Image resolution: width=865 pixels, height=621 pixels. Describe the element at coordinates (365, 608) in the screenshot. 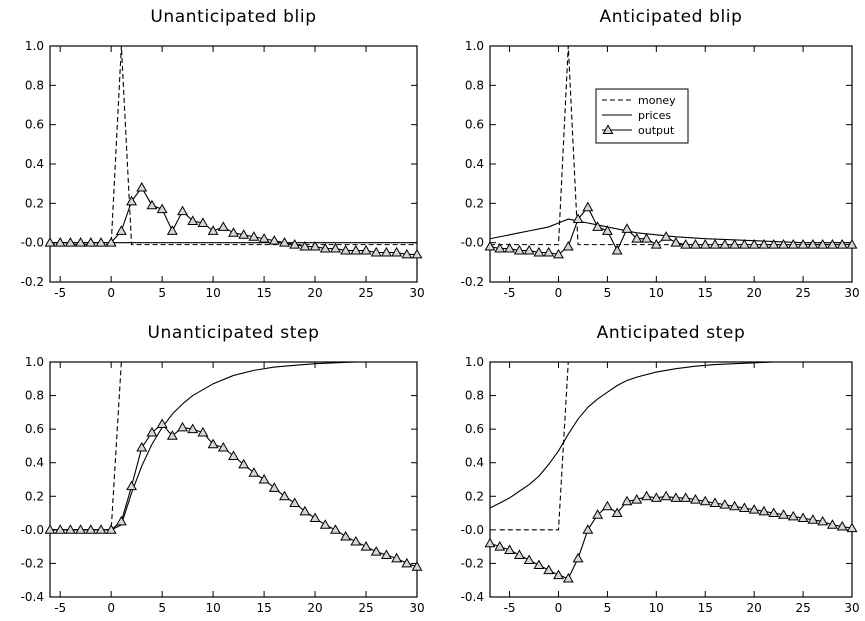

I see `x-tick-label: 25` at that location.